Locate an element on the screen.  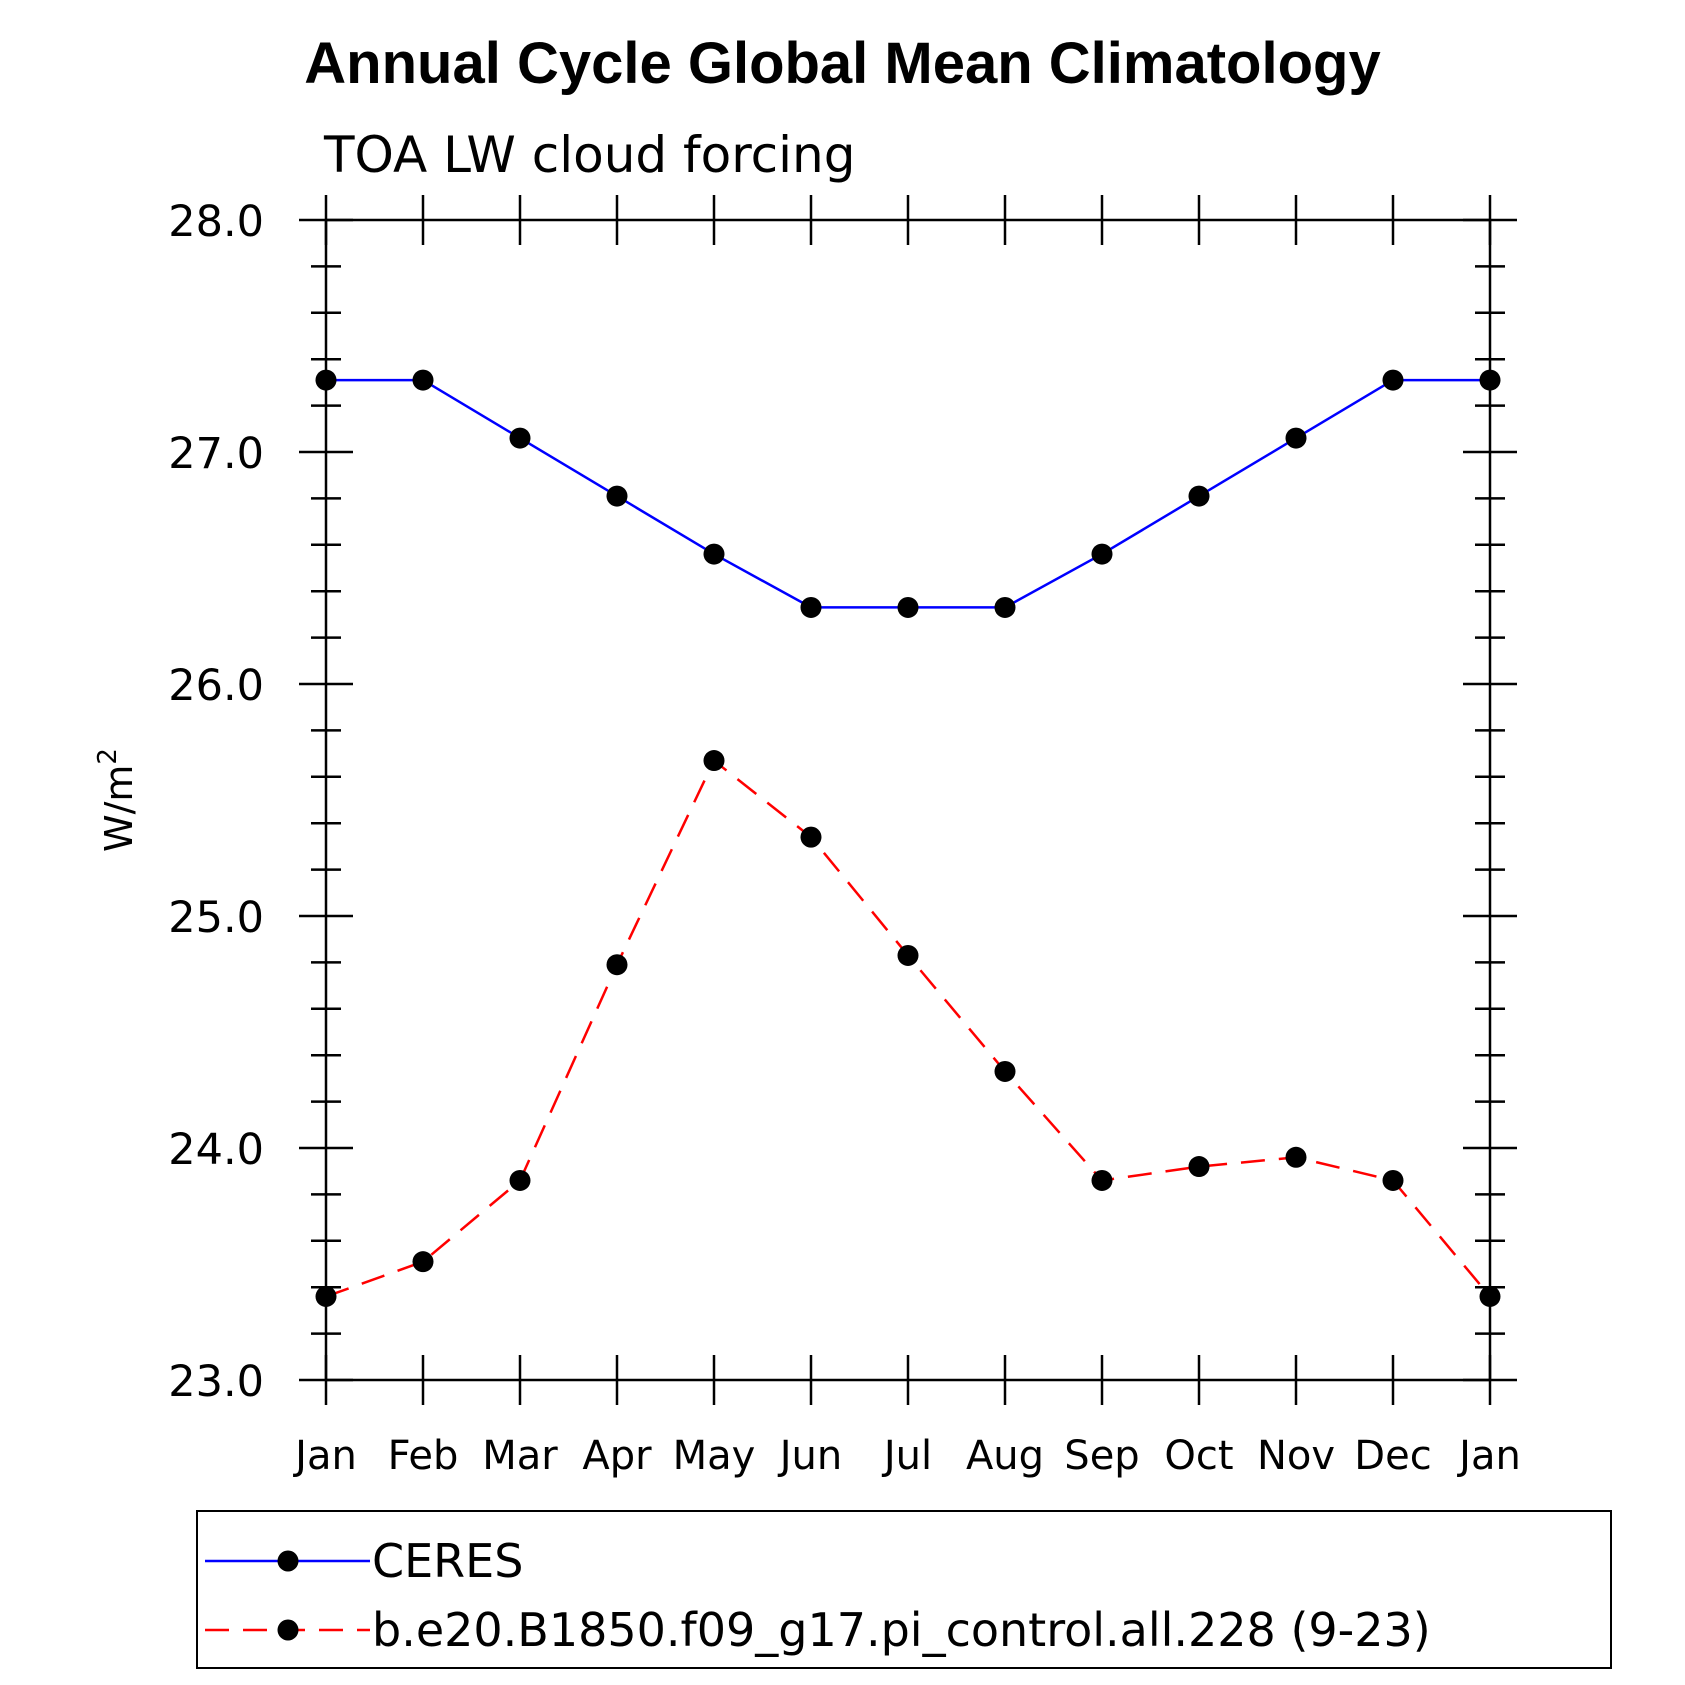
legend-box is located at coordinates (904, 1589).